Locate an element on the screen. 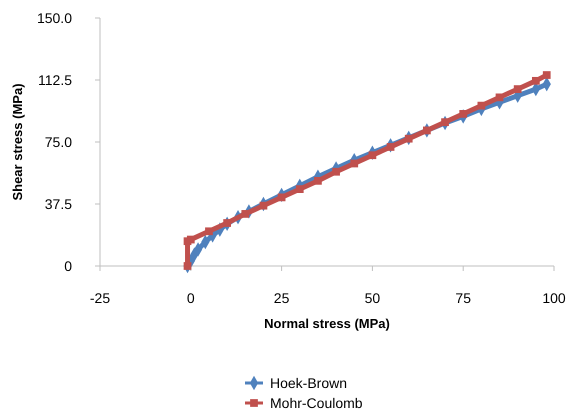 The width and height of the screenshot is (573, 412). x-tick-label: 50 is located at coordinates (372, 298).